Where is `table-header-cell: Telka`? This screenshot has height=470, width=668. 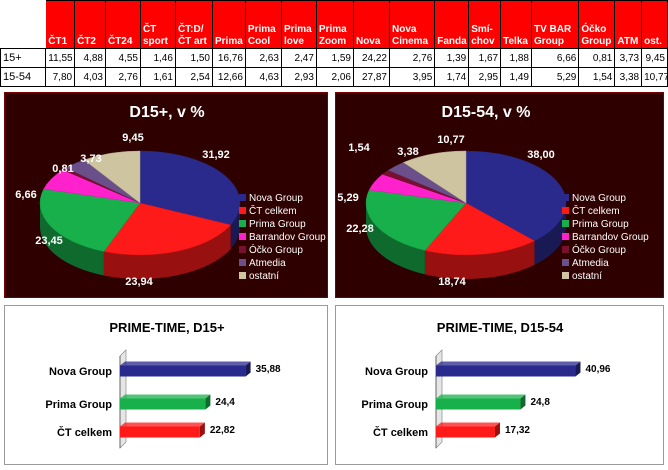
table-header-cell: Telka is located at coordinates (516, 24).